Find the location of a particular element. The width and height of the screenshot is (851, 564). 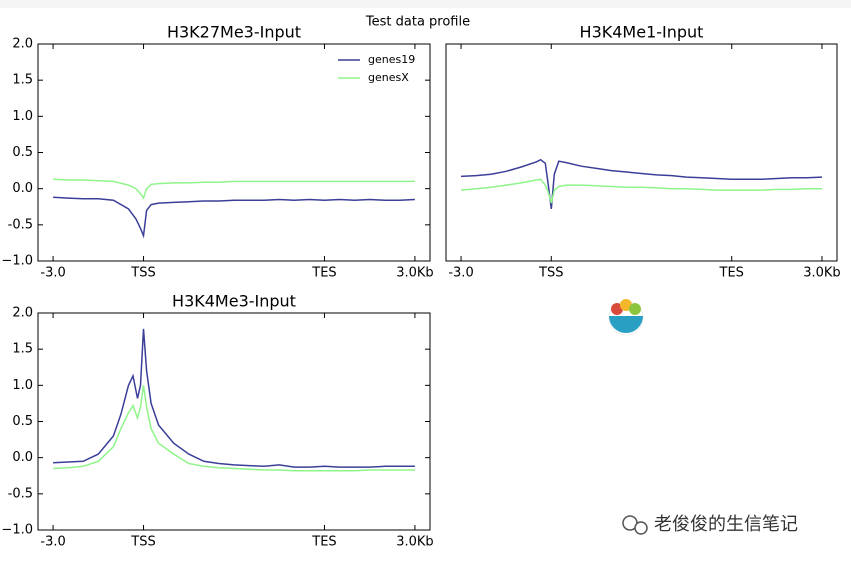

chart-title: H3K27Me3-Input is located at coordinates (234, 32).